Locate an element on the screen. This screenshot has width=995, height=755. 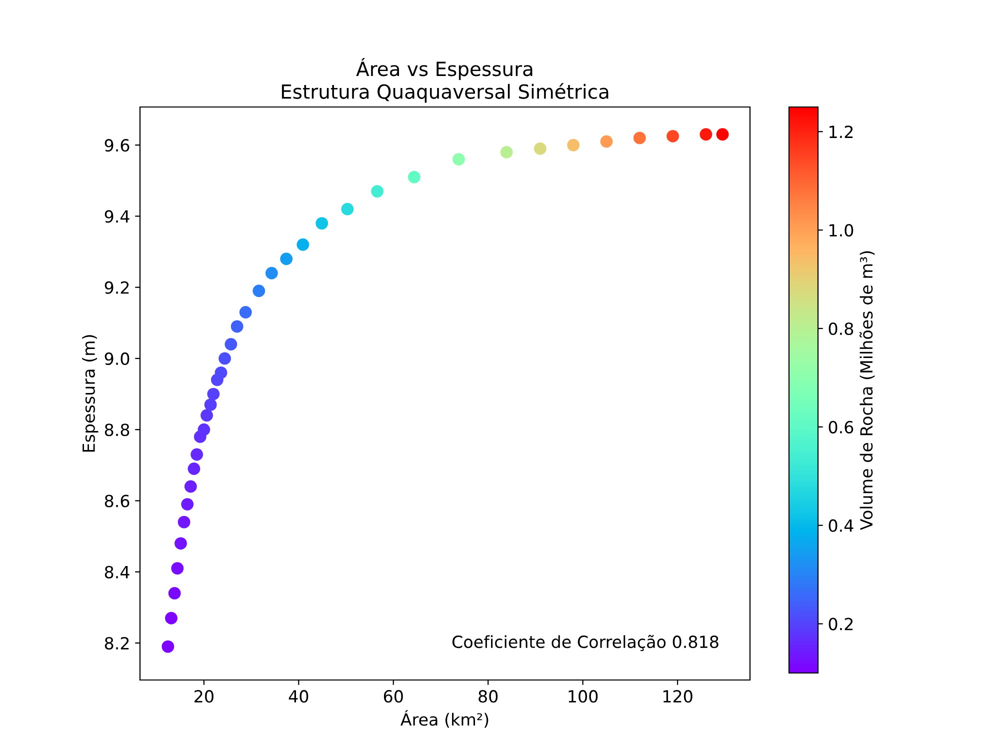
color-bar-label: 1.2 is located at coordinates (841, 132).